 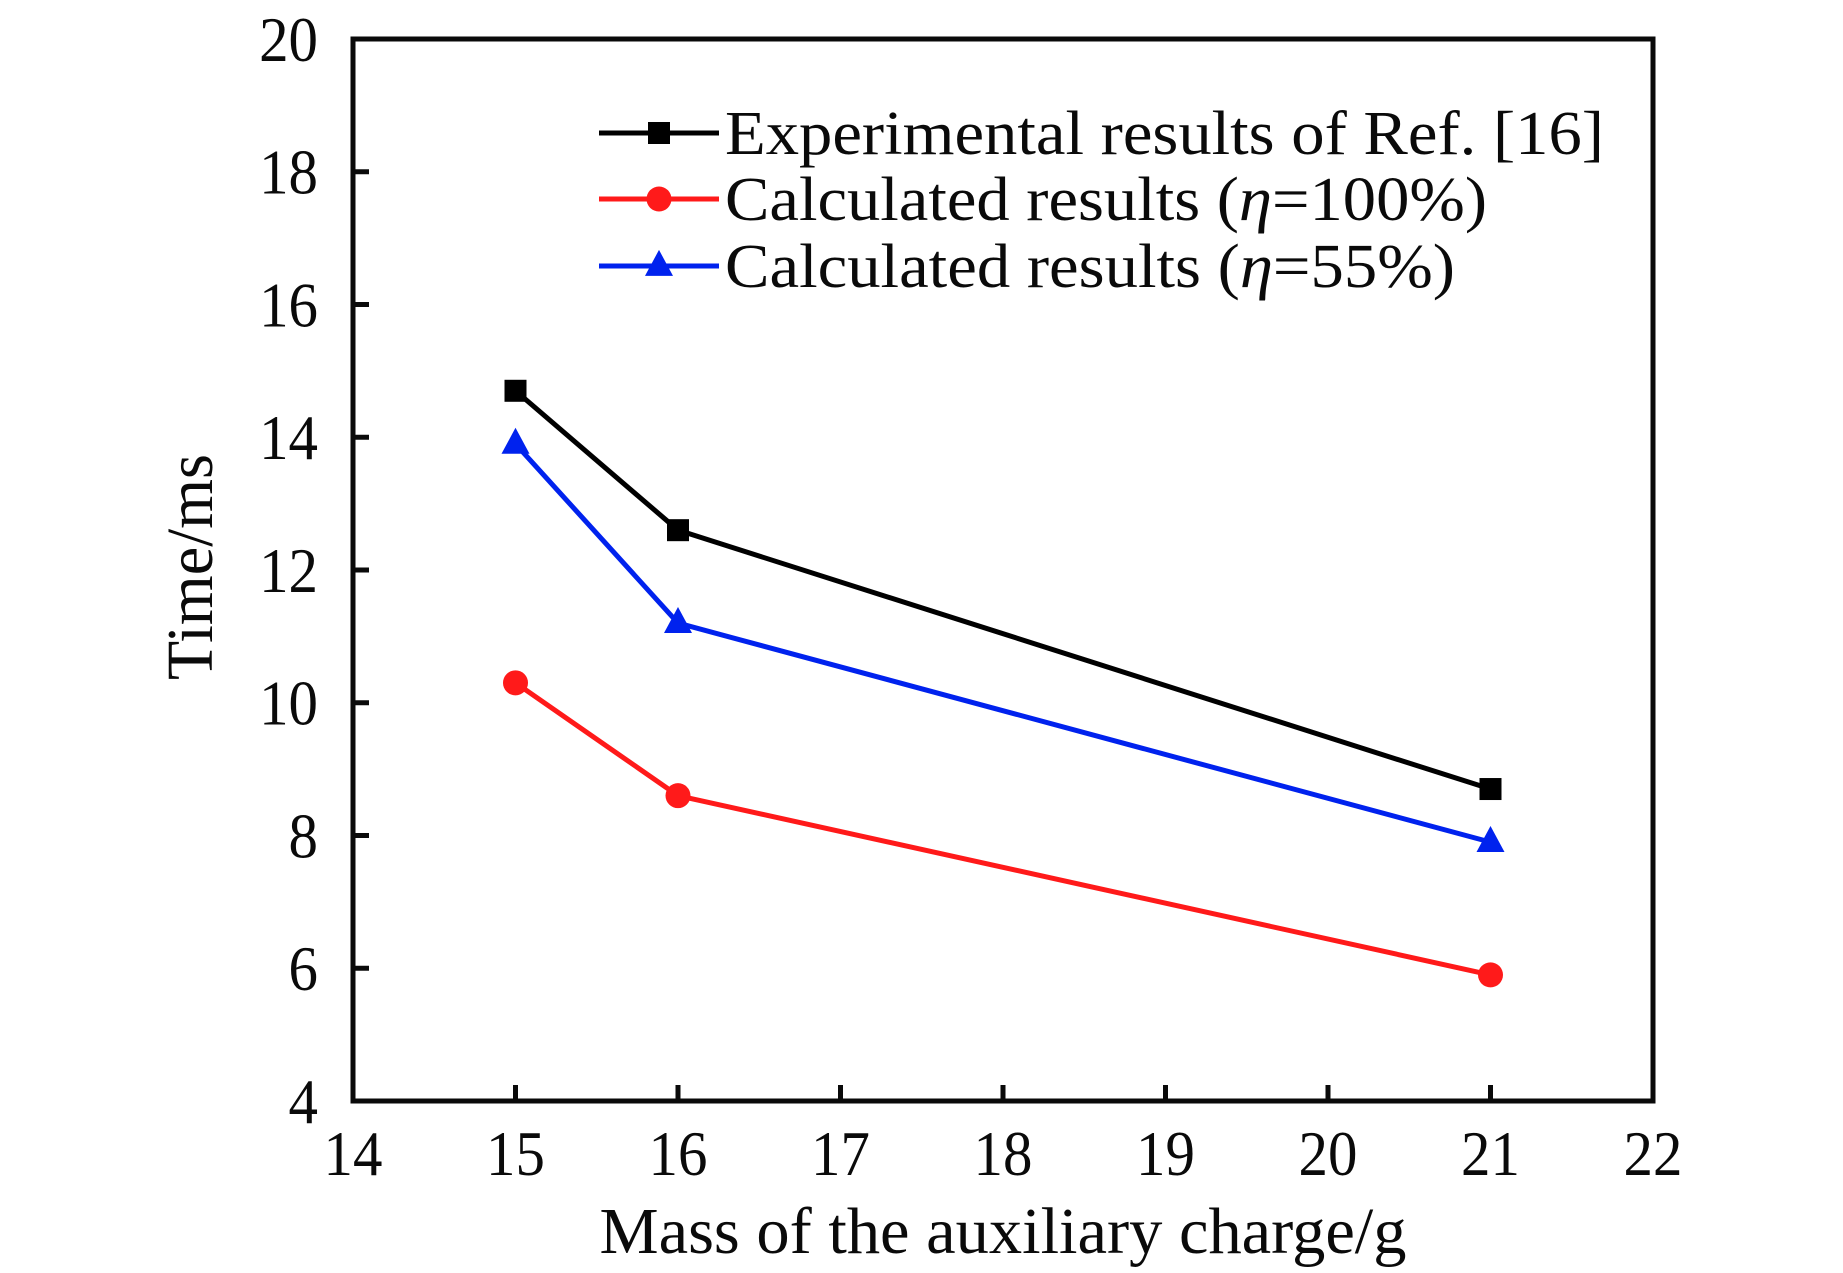 What do you see at coordinates (303, 836) in the screenshot?
I see `y-tick-label: 8` at bounding box center [303, 836].